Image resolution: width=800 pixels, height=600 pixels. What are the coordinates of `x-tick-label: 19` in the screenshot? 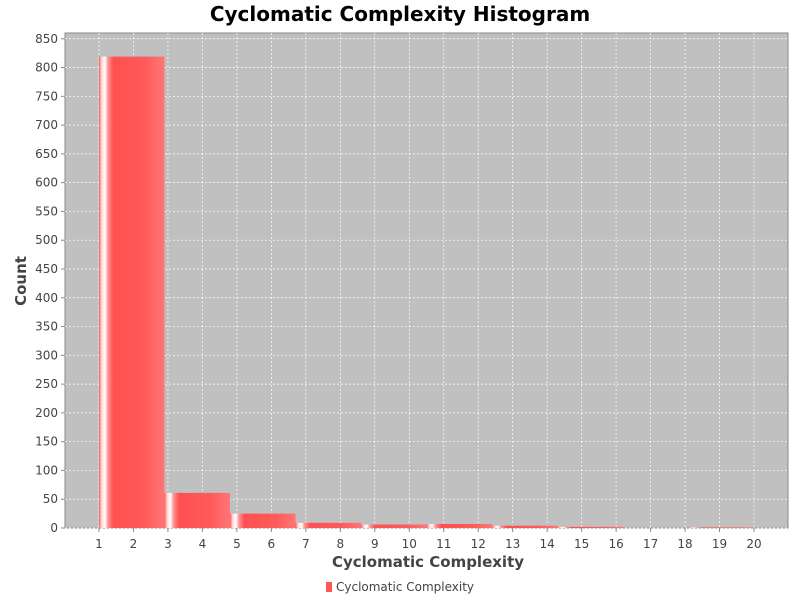 It's located at (719, 544).